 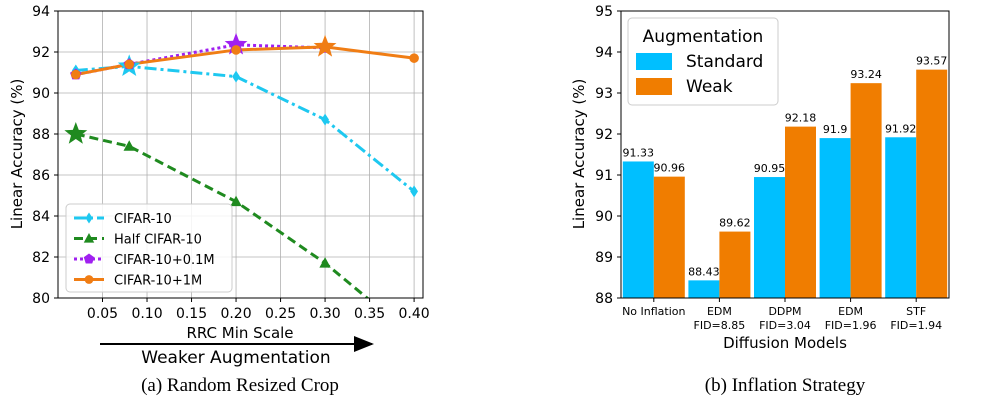 I want to click on x-tick-label-b: FID=3.04, so click(x=785, y=325).